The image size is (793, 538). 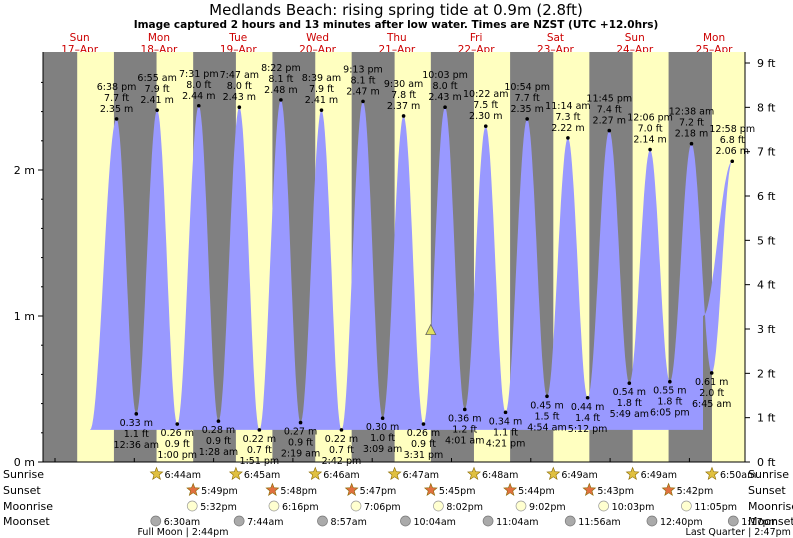 I want to click on high-m: 2.41 m, so click(x=156, y=100).